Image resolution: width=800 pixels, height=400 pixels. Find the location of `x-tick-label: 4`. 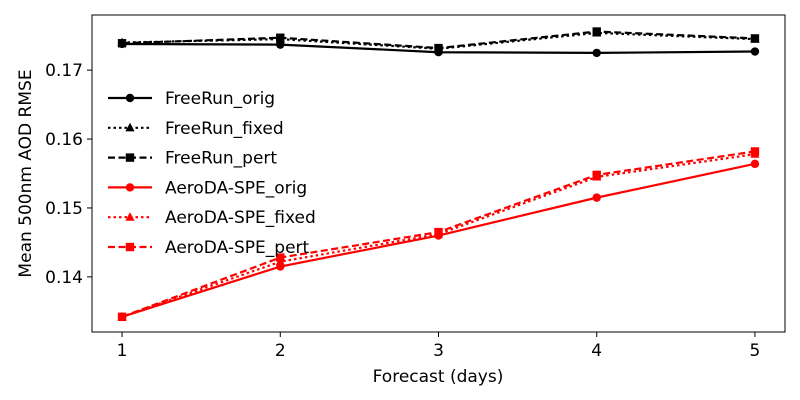

x-tick-label: 4 is located at coordinates (596, 351).